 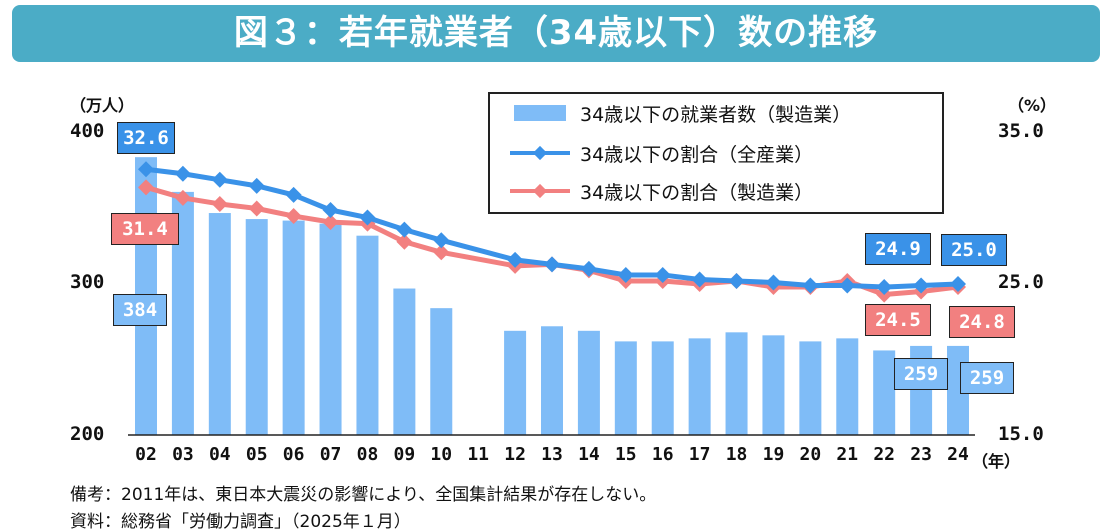 I want to click on x-axis-unit: （年）, so click(x=996, y=461).